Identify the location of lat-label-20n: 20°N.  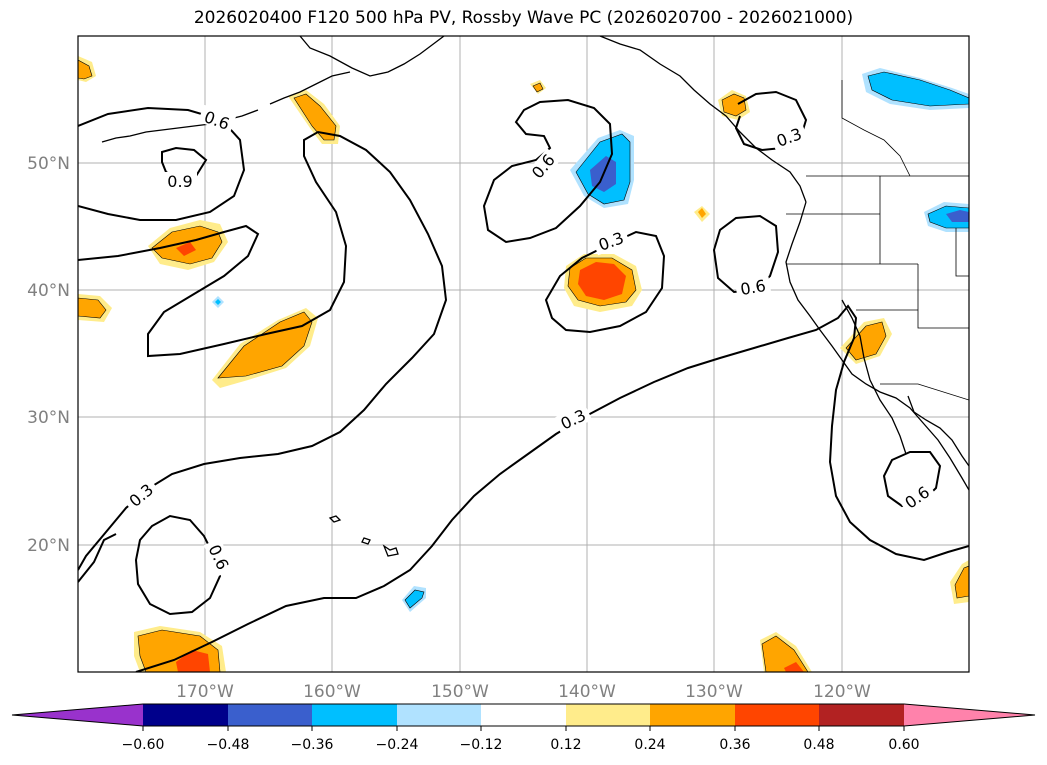
(48, 546).